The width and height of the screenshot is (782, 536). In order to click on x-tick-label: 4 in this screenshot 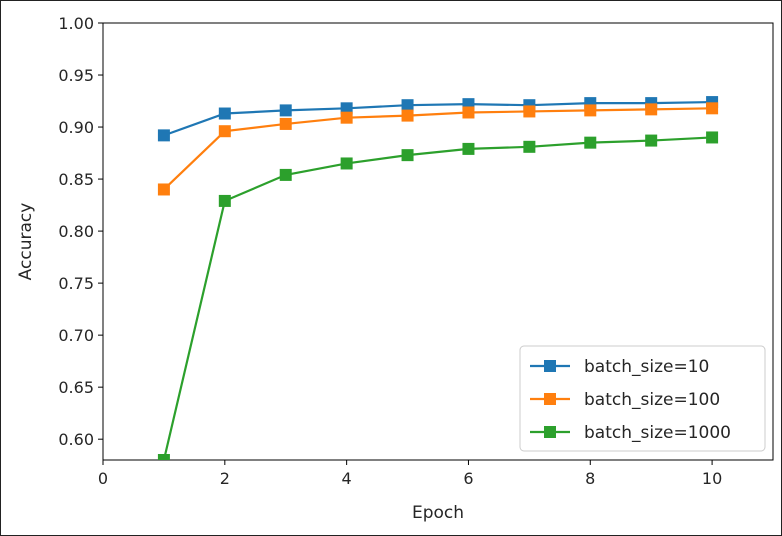, I will do `click(347, 478)`.